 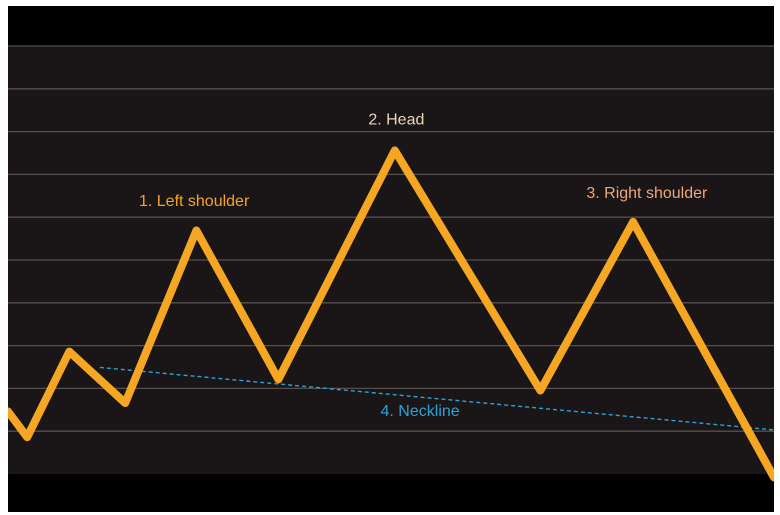 I want to click on annotation-left-shoulder: 1. Left shoulder, so click(x=194, y=201).